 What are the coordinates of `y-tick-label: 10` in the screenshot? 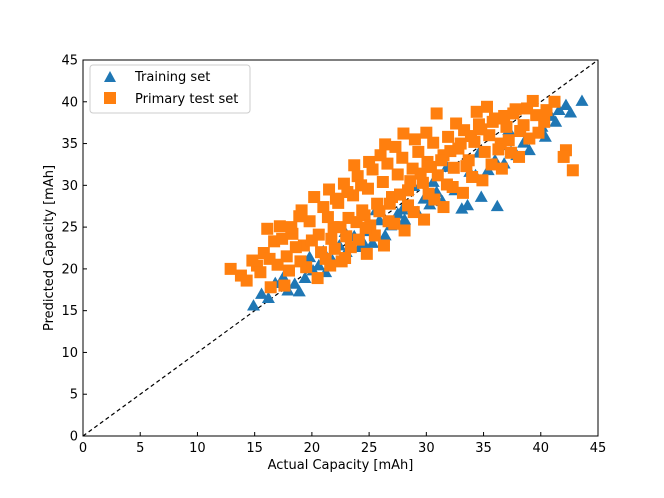 It's located at (69, 353).